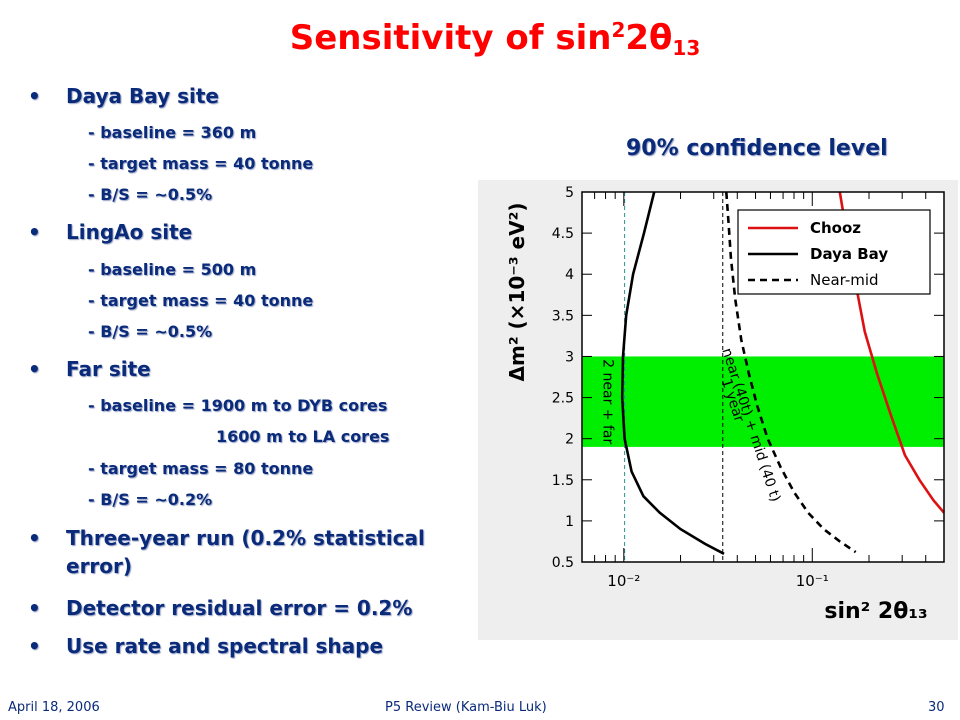  I want to click on curve-near-mid, so click(791, 372).